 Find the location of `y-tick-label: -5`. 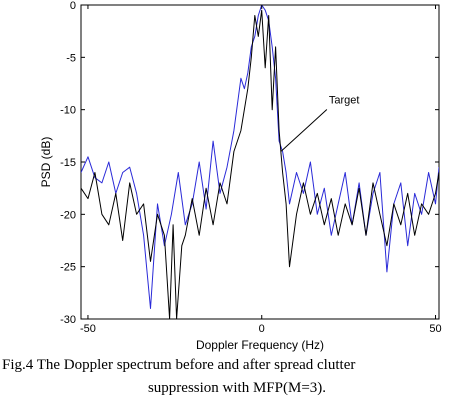

y-tick-label: -5 is located at coordinates (71, 58).